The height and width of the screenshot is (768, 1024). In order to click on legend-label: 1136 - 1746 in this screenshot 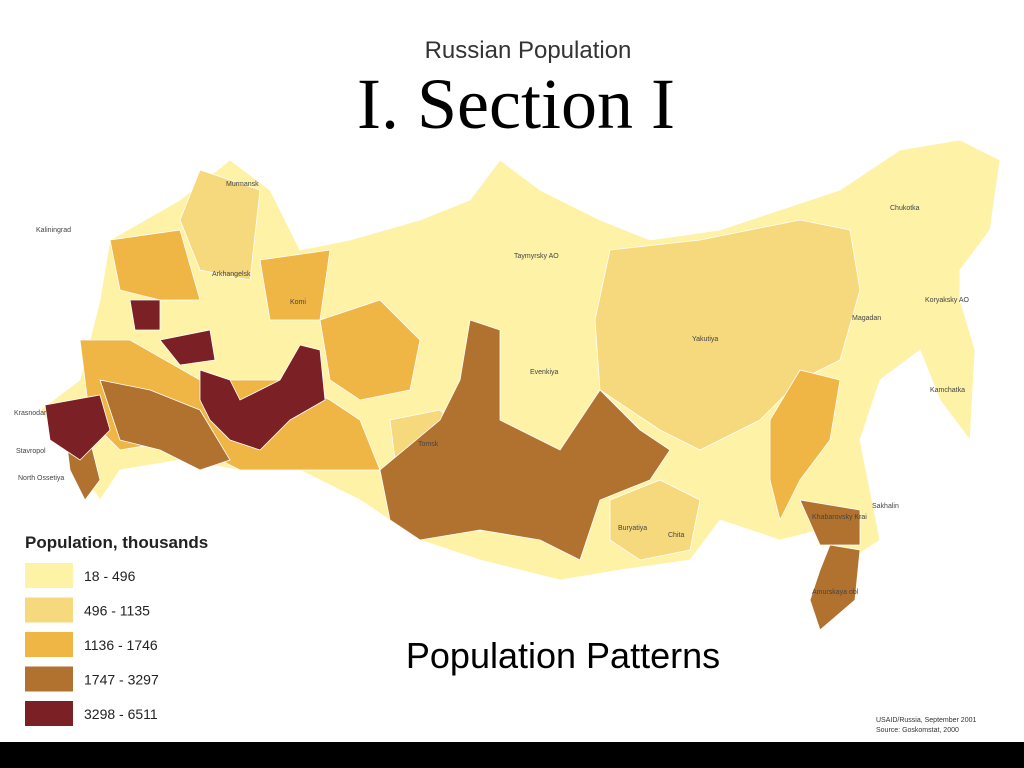, I will do `click(121, 645)`.